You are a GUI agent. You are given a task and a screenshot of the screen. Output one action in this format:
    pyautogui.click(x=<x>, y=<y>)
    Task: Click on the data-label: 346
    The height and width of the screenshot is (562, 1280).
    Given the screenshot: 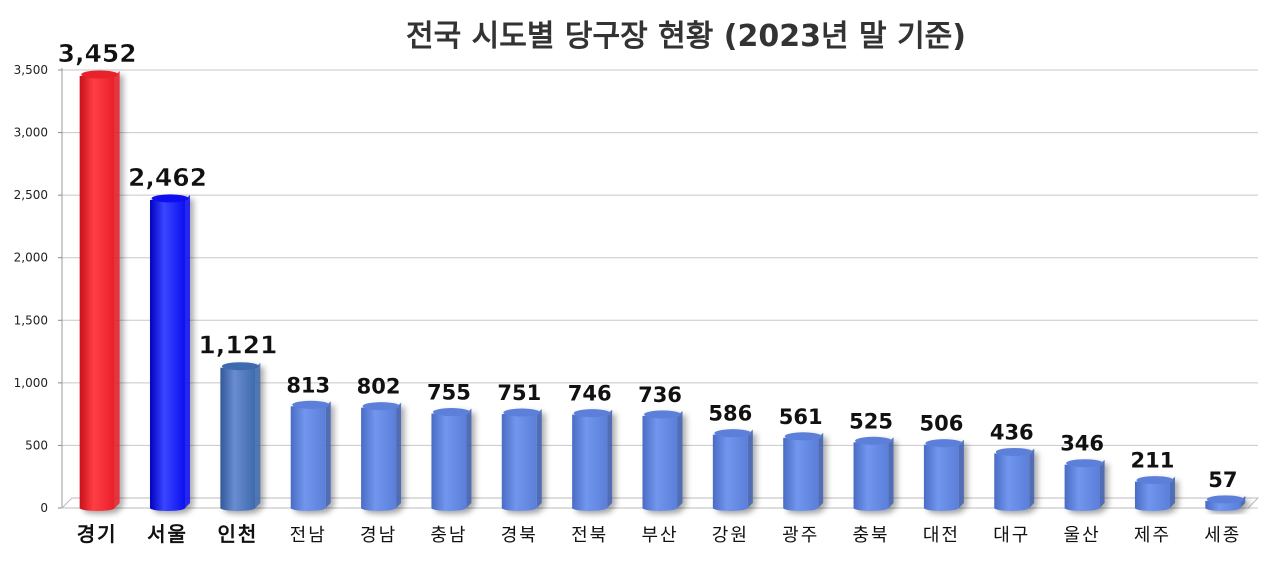 What is the action you would take?
    pyautogui.click(x=1082, y=444)
    